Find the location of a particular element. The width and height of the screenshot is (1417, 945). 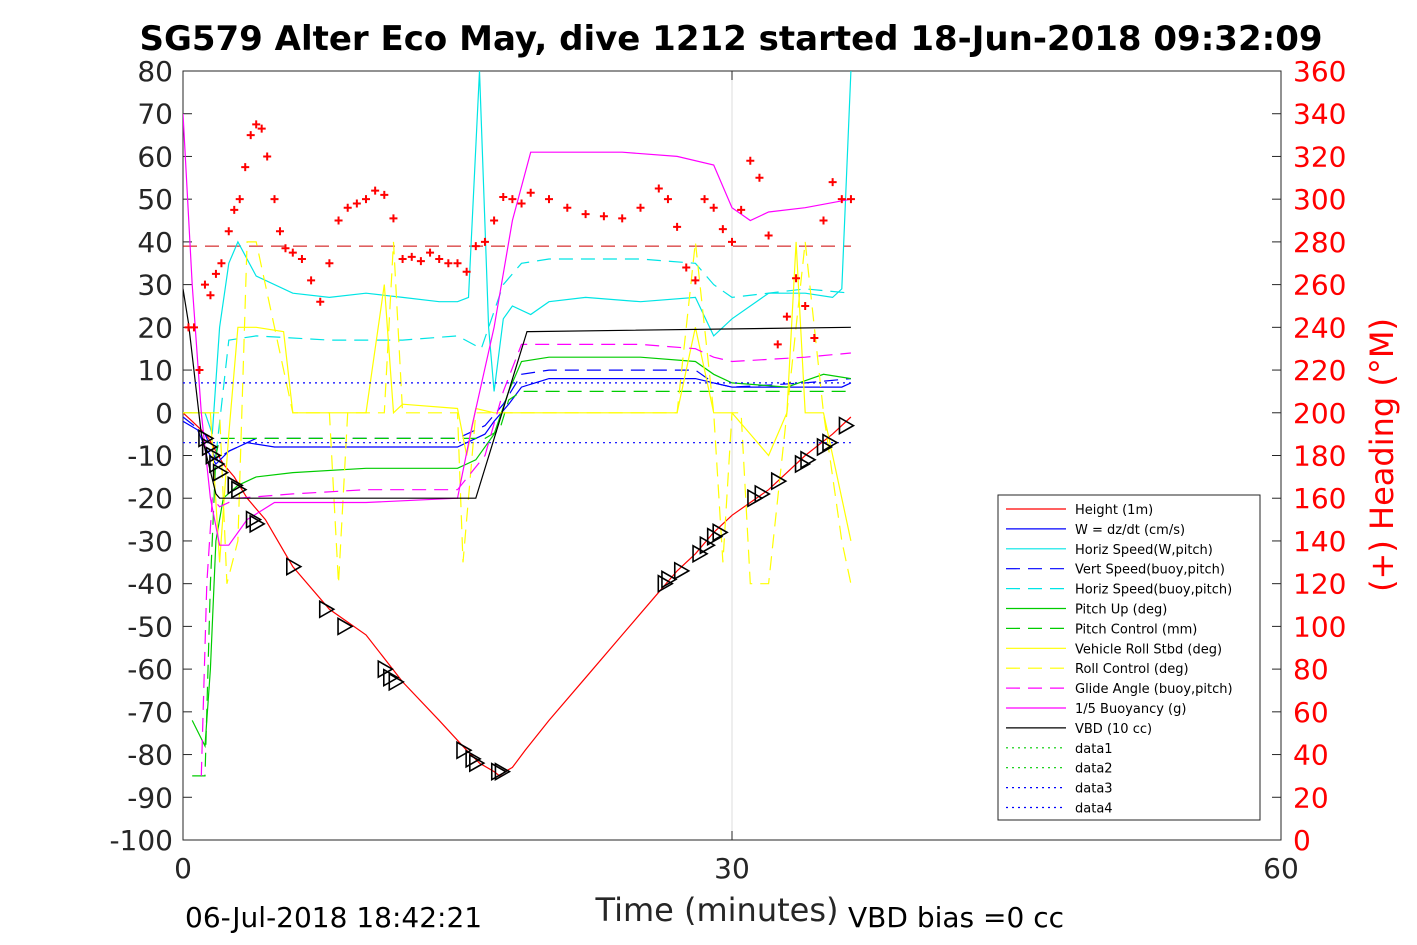

legend-label: Horiz Speed(W,pitch) is located at coordinates (1144, 550).